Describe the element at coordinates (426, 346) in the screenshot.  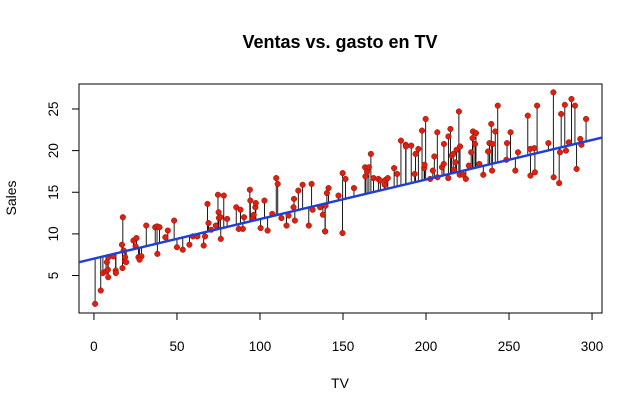
I see `x-tick-label: 200` at that location.